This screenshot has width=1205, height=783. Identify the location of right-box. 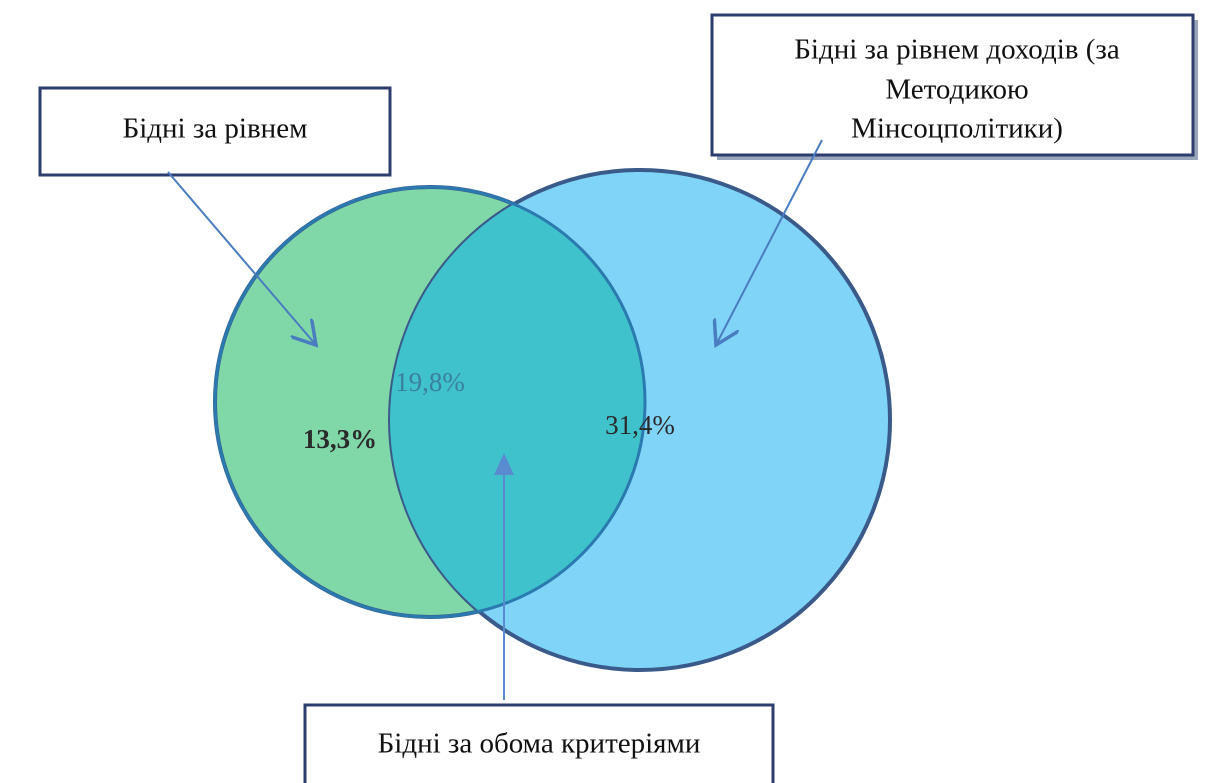
(952, 85).